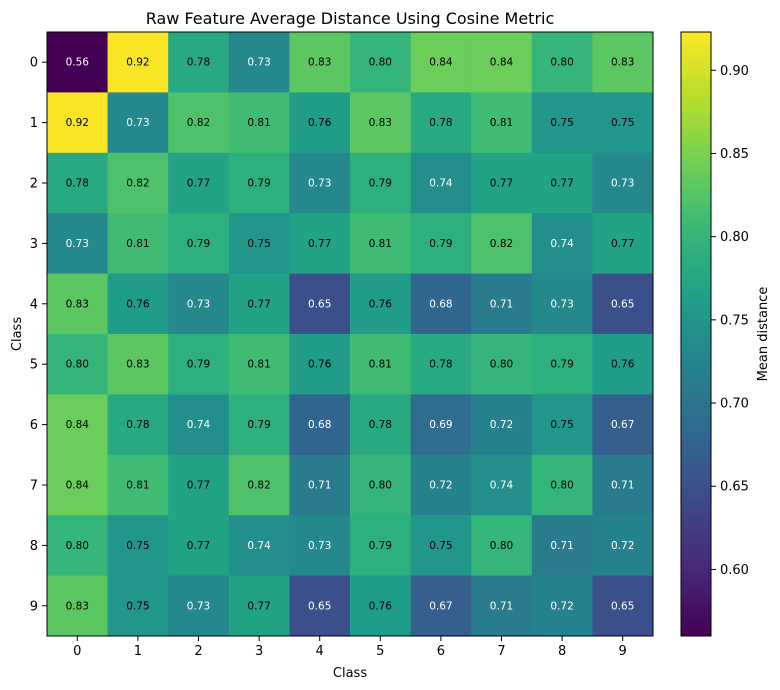  I want to click on x-axis-ticks: 0 1 2 3 4 5 6 7 8 9, so click(350, 647).